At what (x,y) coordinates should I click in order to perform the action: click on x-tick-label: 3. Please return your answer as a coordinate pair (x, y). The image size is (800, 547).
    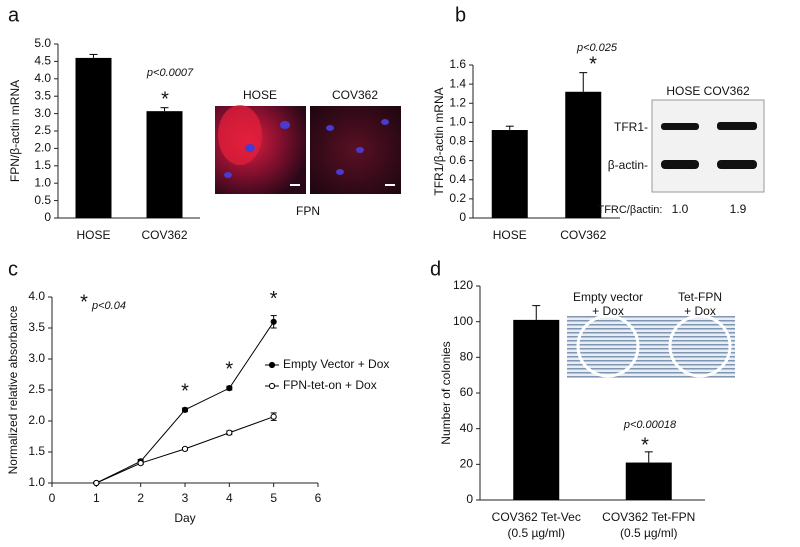
    Looking at the image, I should click on (185, 498).